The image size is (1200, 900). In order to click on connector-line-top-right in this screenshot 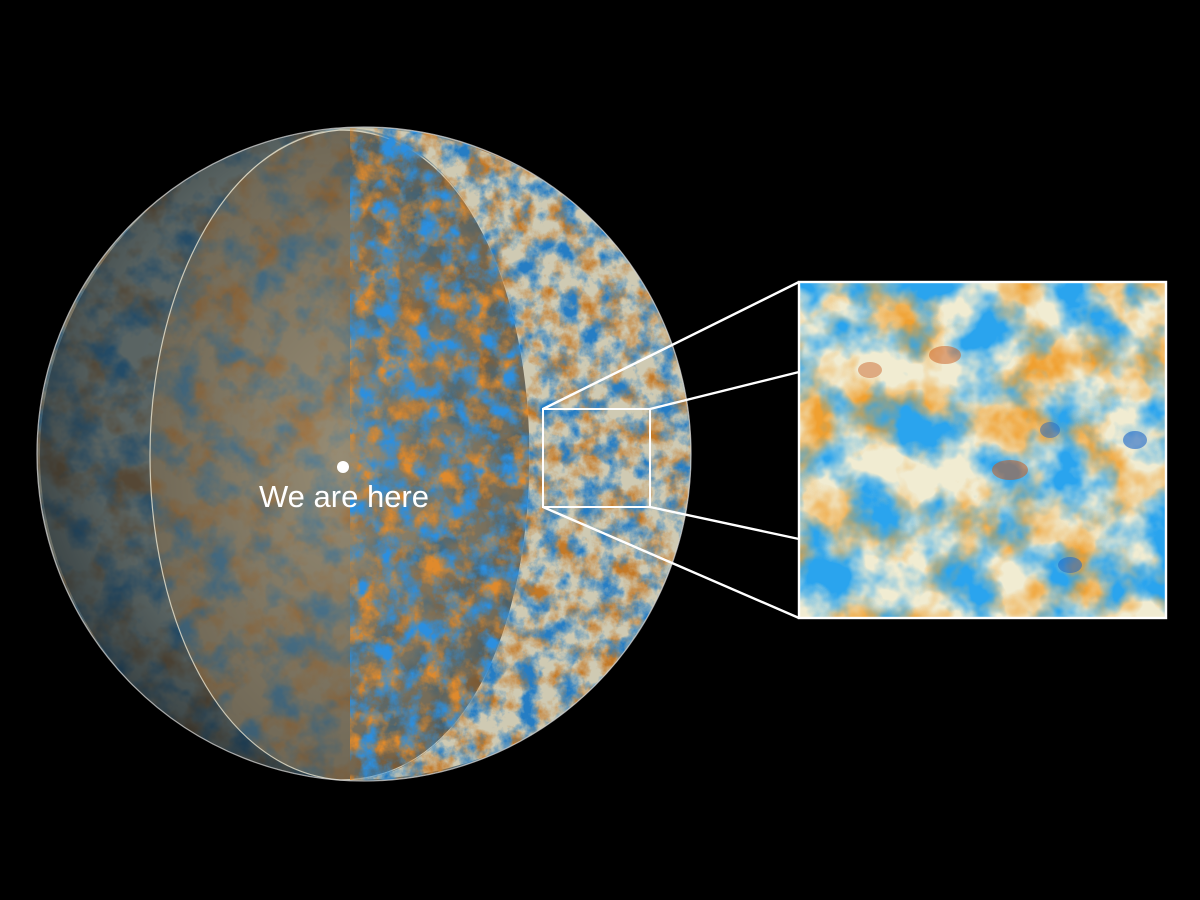, I will do `click(724, 390)`.